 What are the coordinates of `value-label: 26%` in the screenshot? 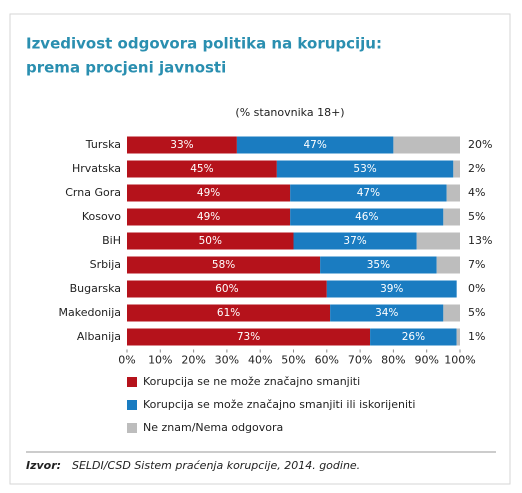 It's located at (413, 337).